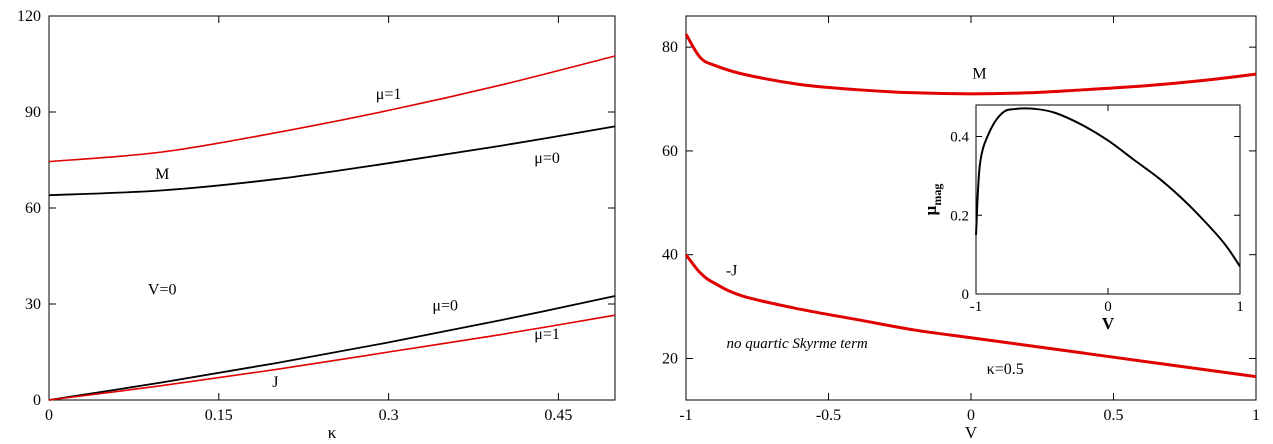 The height and width of the screenshot is (444, 1273). What do you see at coordinates (732, 270) in the screenshot?
I see `annotation-label: -J` at bounding box center [732, 270].